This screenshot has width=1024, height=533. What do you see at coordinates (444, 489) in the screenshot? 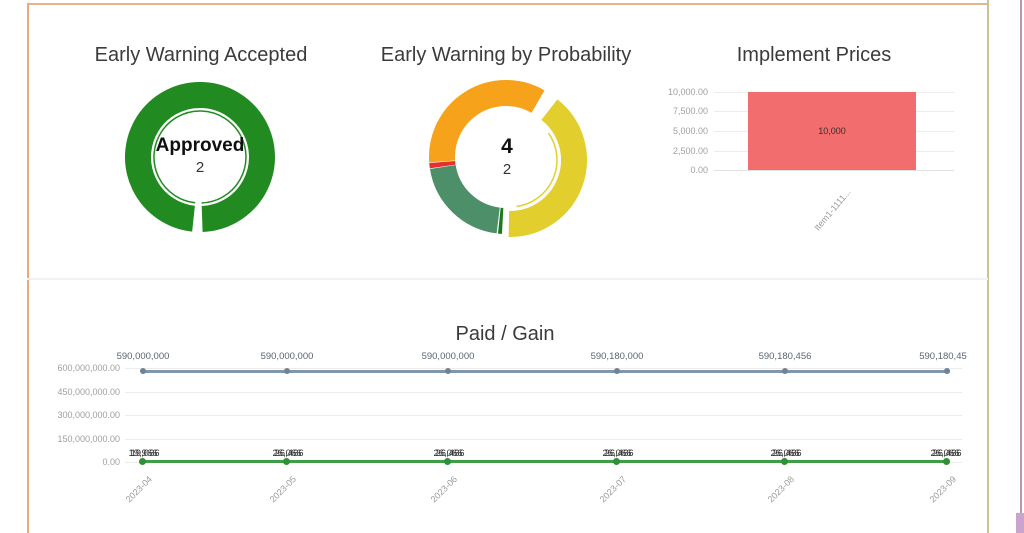
I see `line-x-tick: 2023-06` at bounding box center [444, 489].